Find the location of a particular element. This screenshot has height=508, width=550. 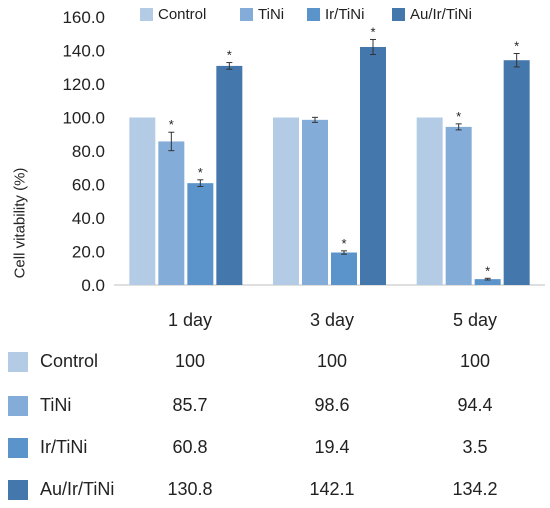

y-tick-label: 120.0 is located at coordinates (83, 84).